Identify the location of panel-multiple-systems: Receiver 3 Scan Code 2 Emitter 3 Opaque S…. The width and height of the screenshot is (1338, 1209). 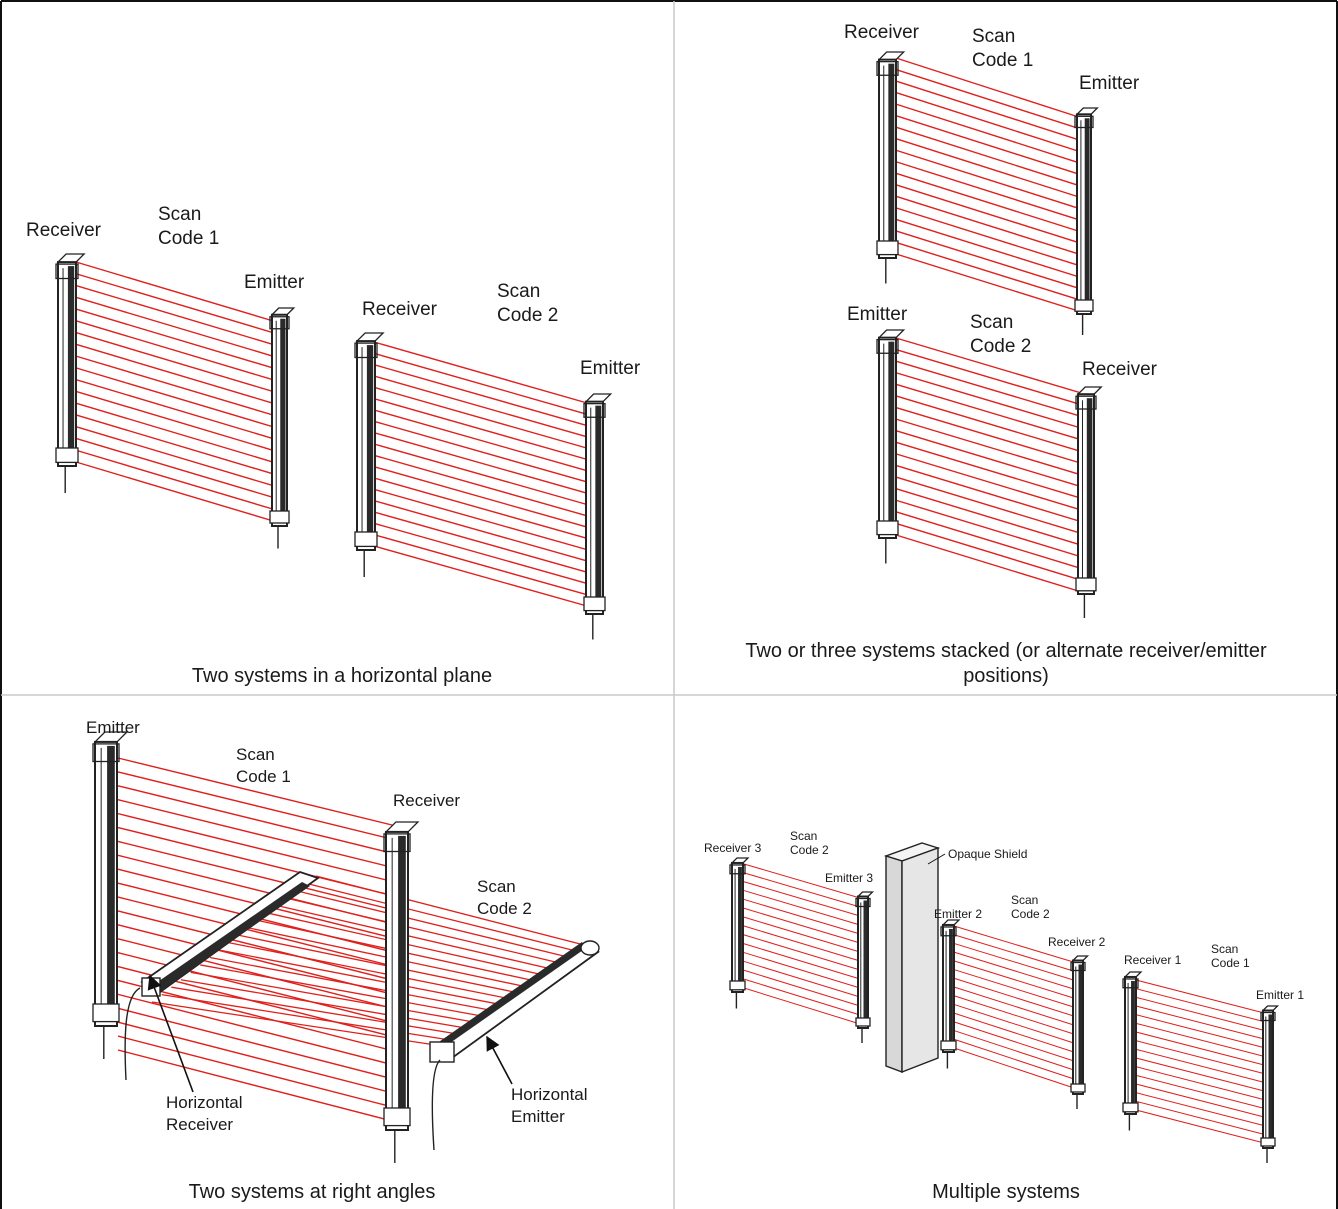
(1004, 1016).